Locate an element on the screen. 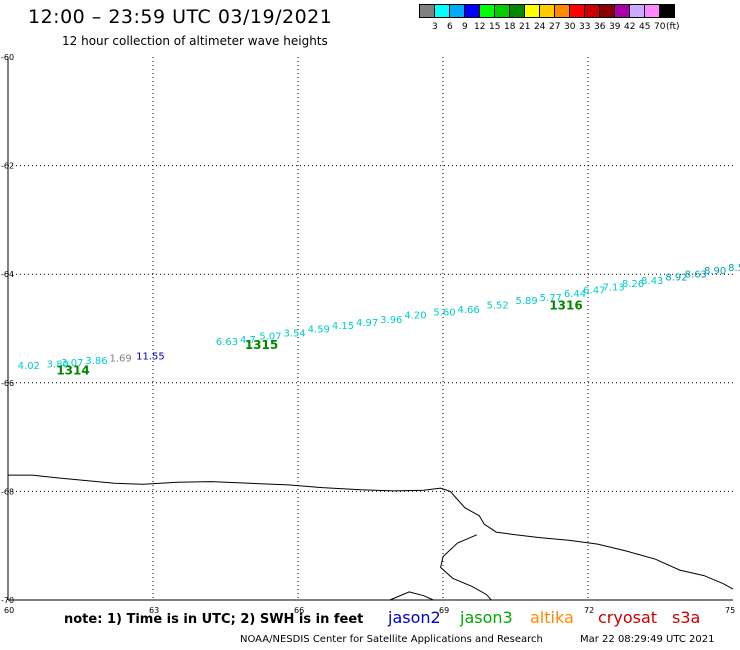 The image size is (740, 650). satellite-cryosat: cryosat is located at coordinates (628, 617).